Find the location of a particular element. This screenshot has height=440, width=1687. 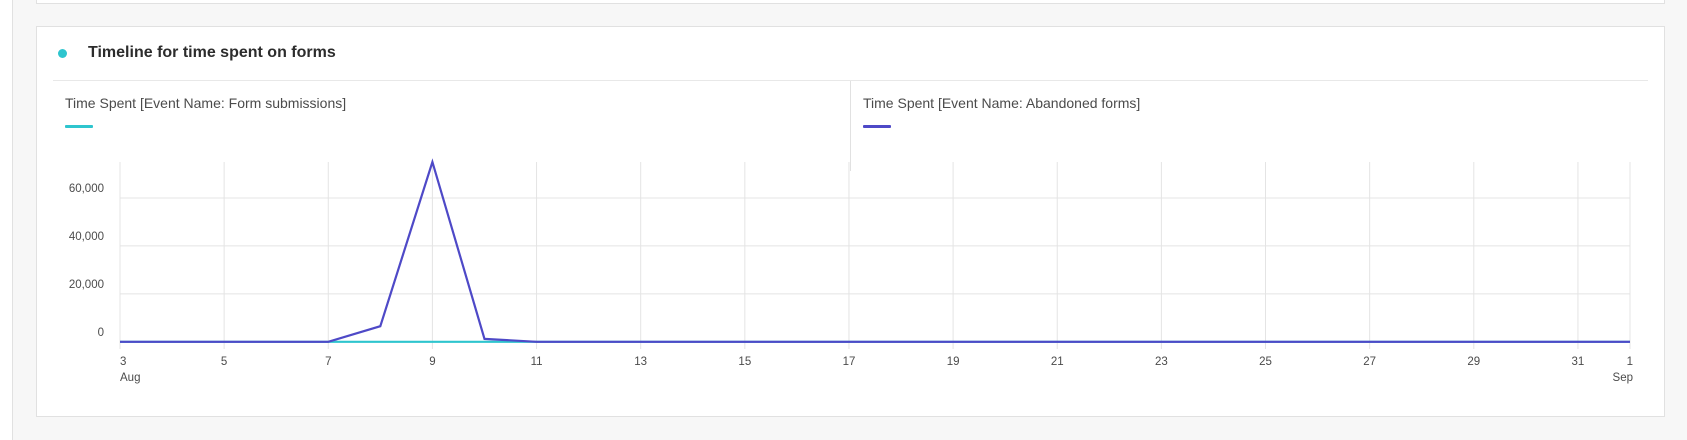

card-title: Timeline for time spent on forms is located at coordinates (212, 52).